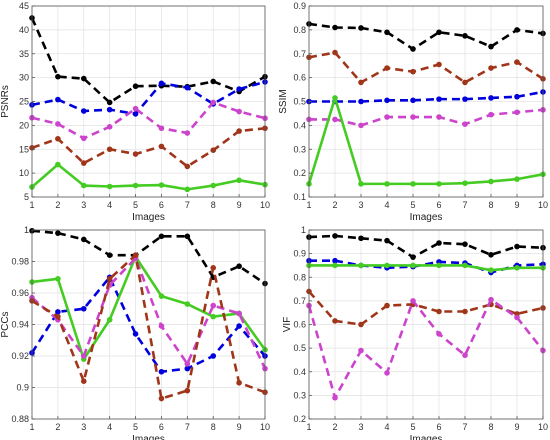  What do you see at coordinates (426, 308) in the screenshot?
I see `vif-series-3-line` at bounding box center [426, 308].